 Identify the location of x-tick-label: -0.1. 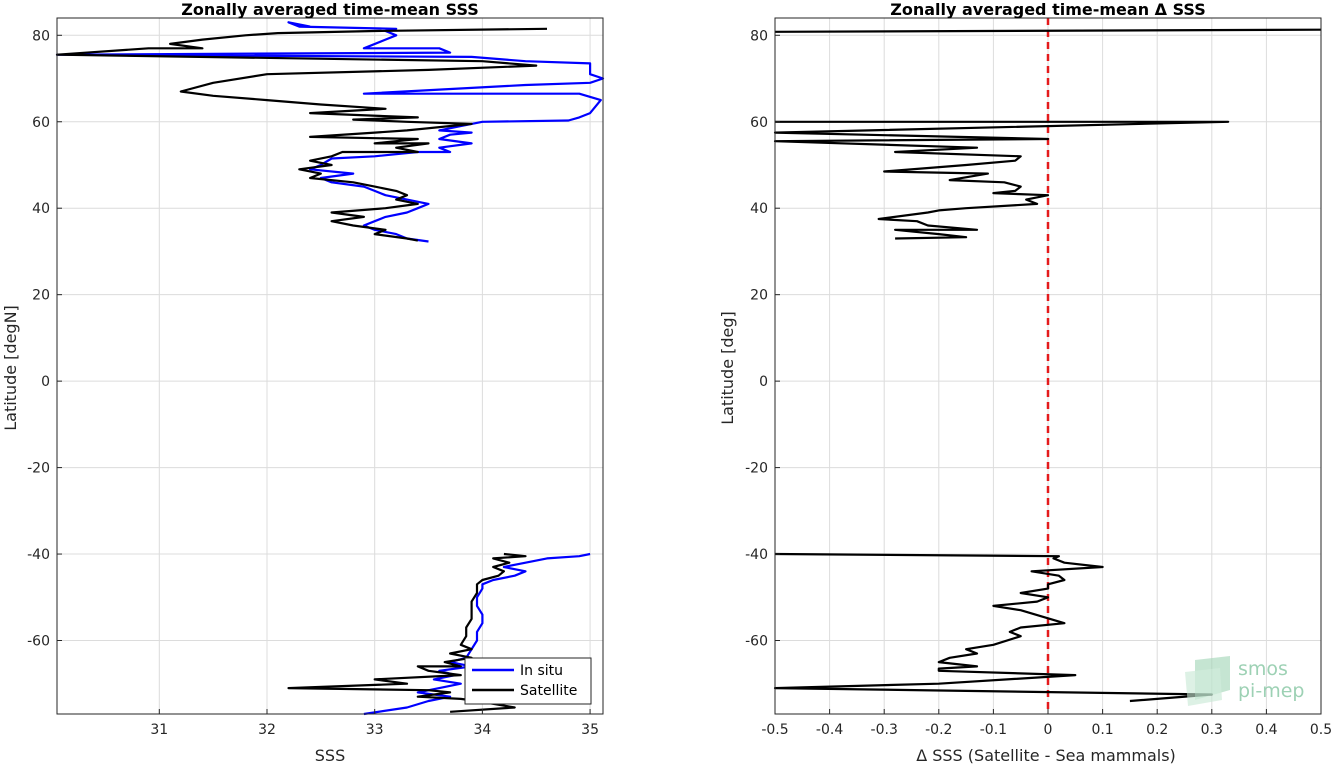
(993, 730).